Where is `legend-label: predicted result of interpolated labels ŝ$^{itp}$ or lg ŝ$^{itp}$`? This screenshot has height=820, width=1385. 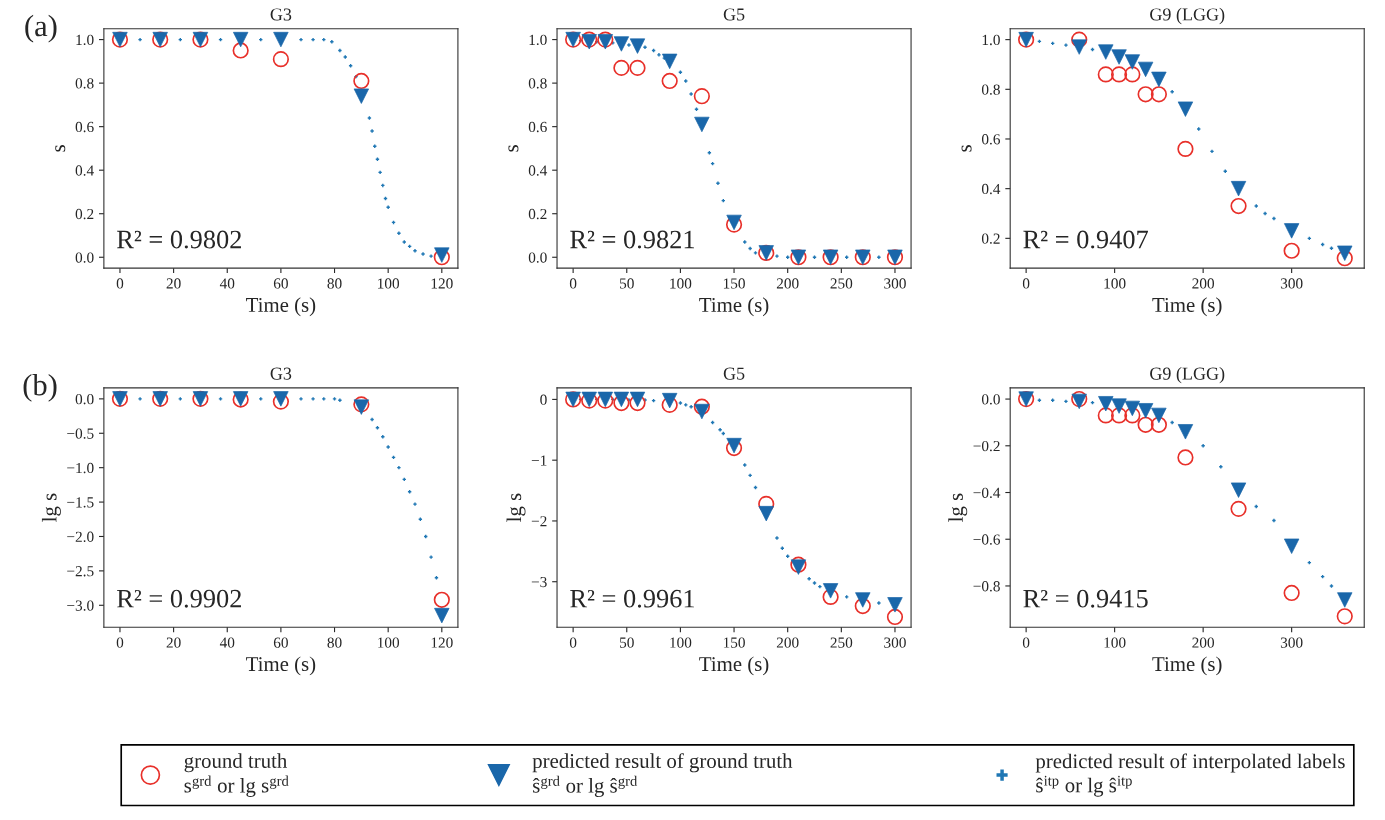 legend-label: predicted result of interpolated labels ŝ$^{itp}$ or lg ŝ$^{itp}$ is located at coordinates (1190, 775).